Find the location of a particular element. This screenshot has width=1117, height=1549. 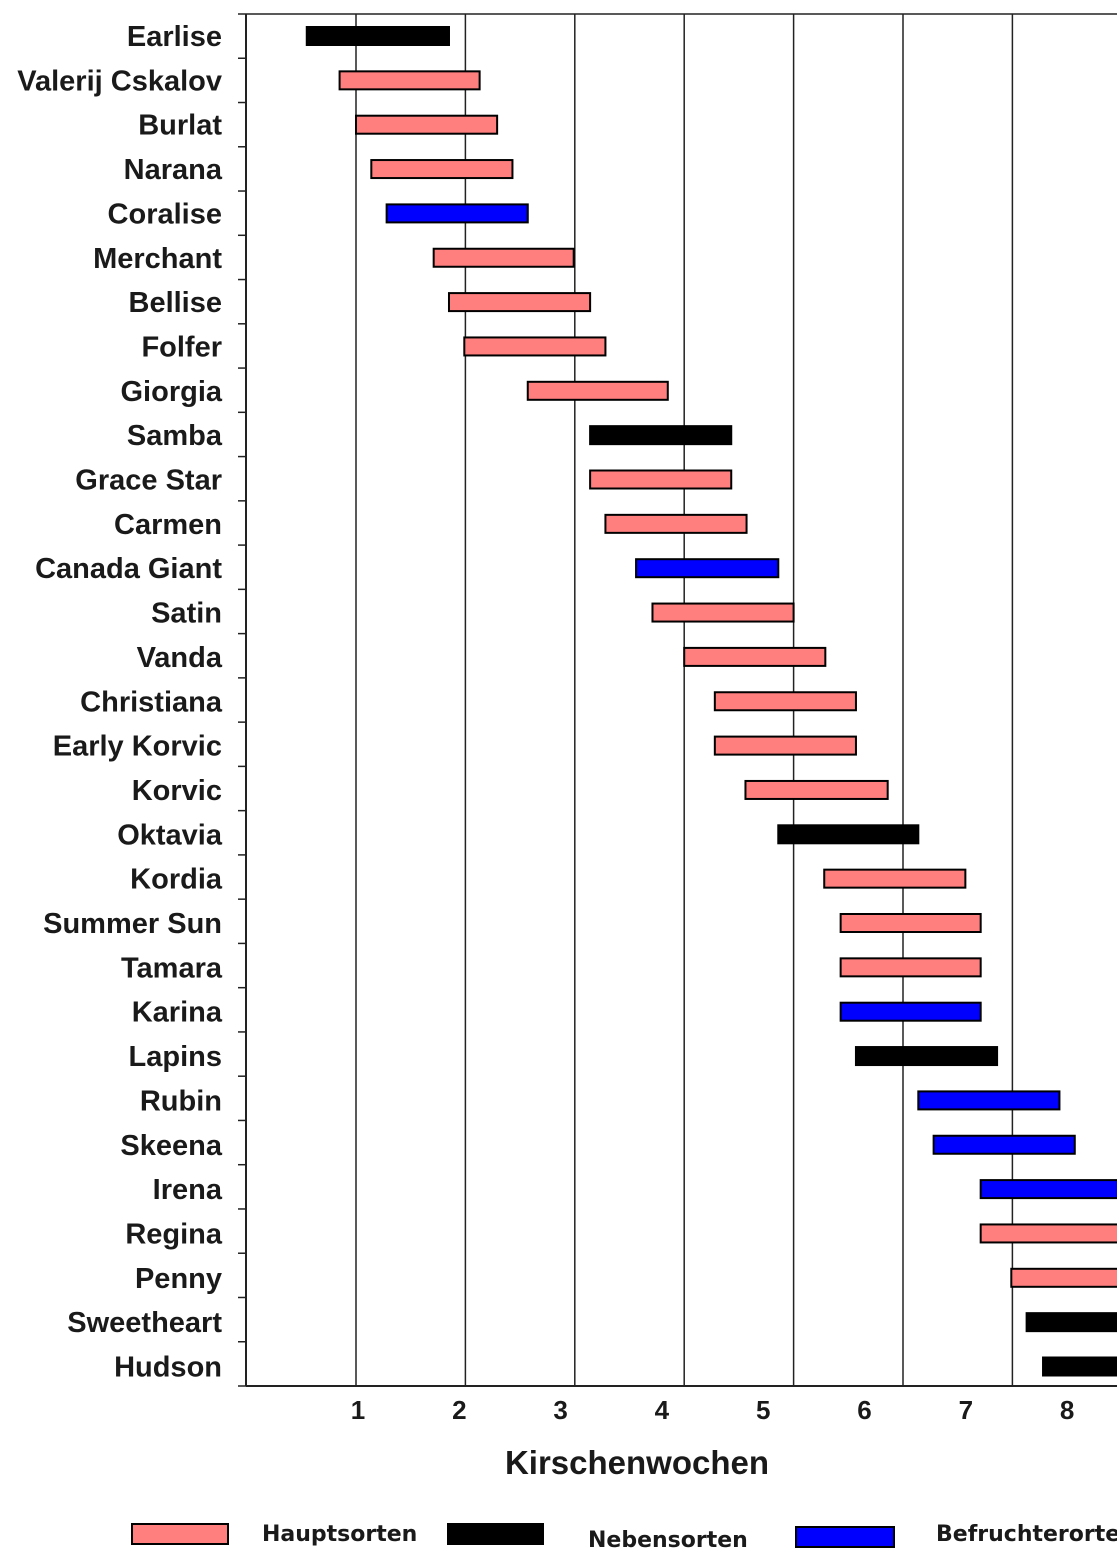

x-tick-label: 6 is located at coordinates (864, 1410).